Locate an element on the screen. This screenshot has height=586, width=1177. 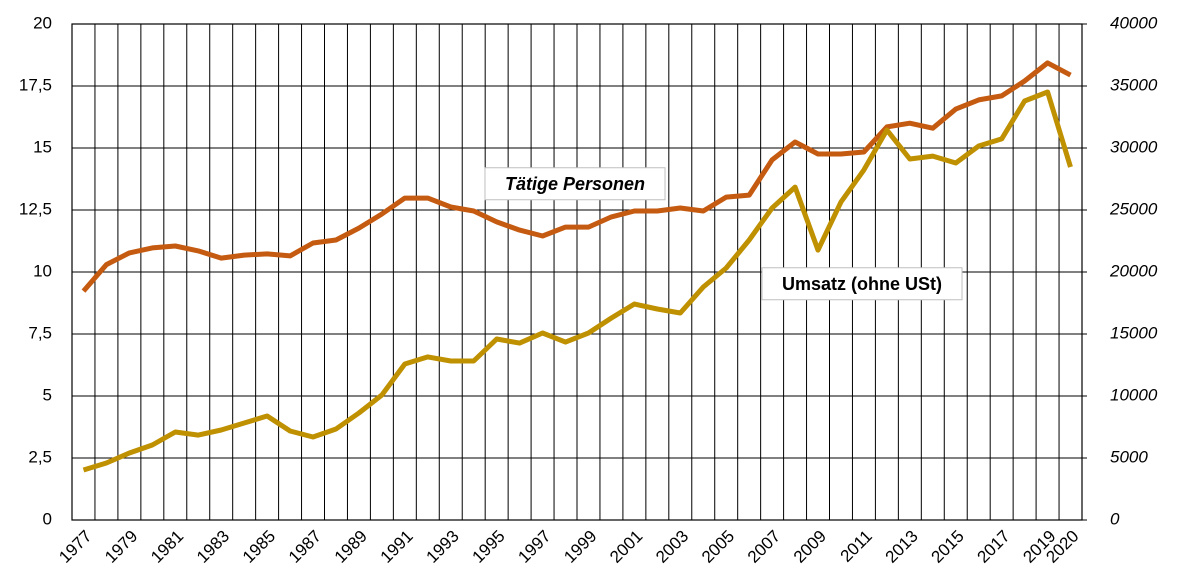
x-tick-label: 1995 is located at coordinates (488, 547).